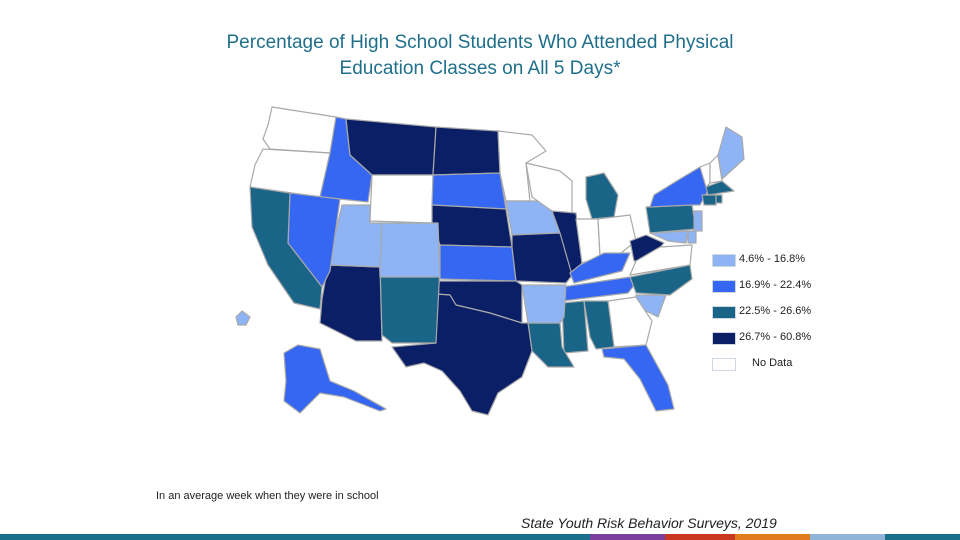  Describe the element at coordinates (462, 354) in the screenshot. I see `state-tx` at that location.